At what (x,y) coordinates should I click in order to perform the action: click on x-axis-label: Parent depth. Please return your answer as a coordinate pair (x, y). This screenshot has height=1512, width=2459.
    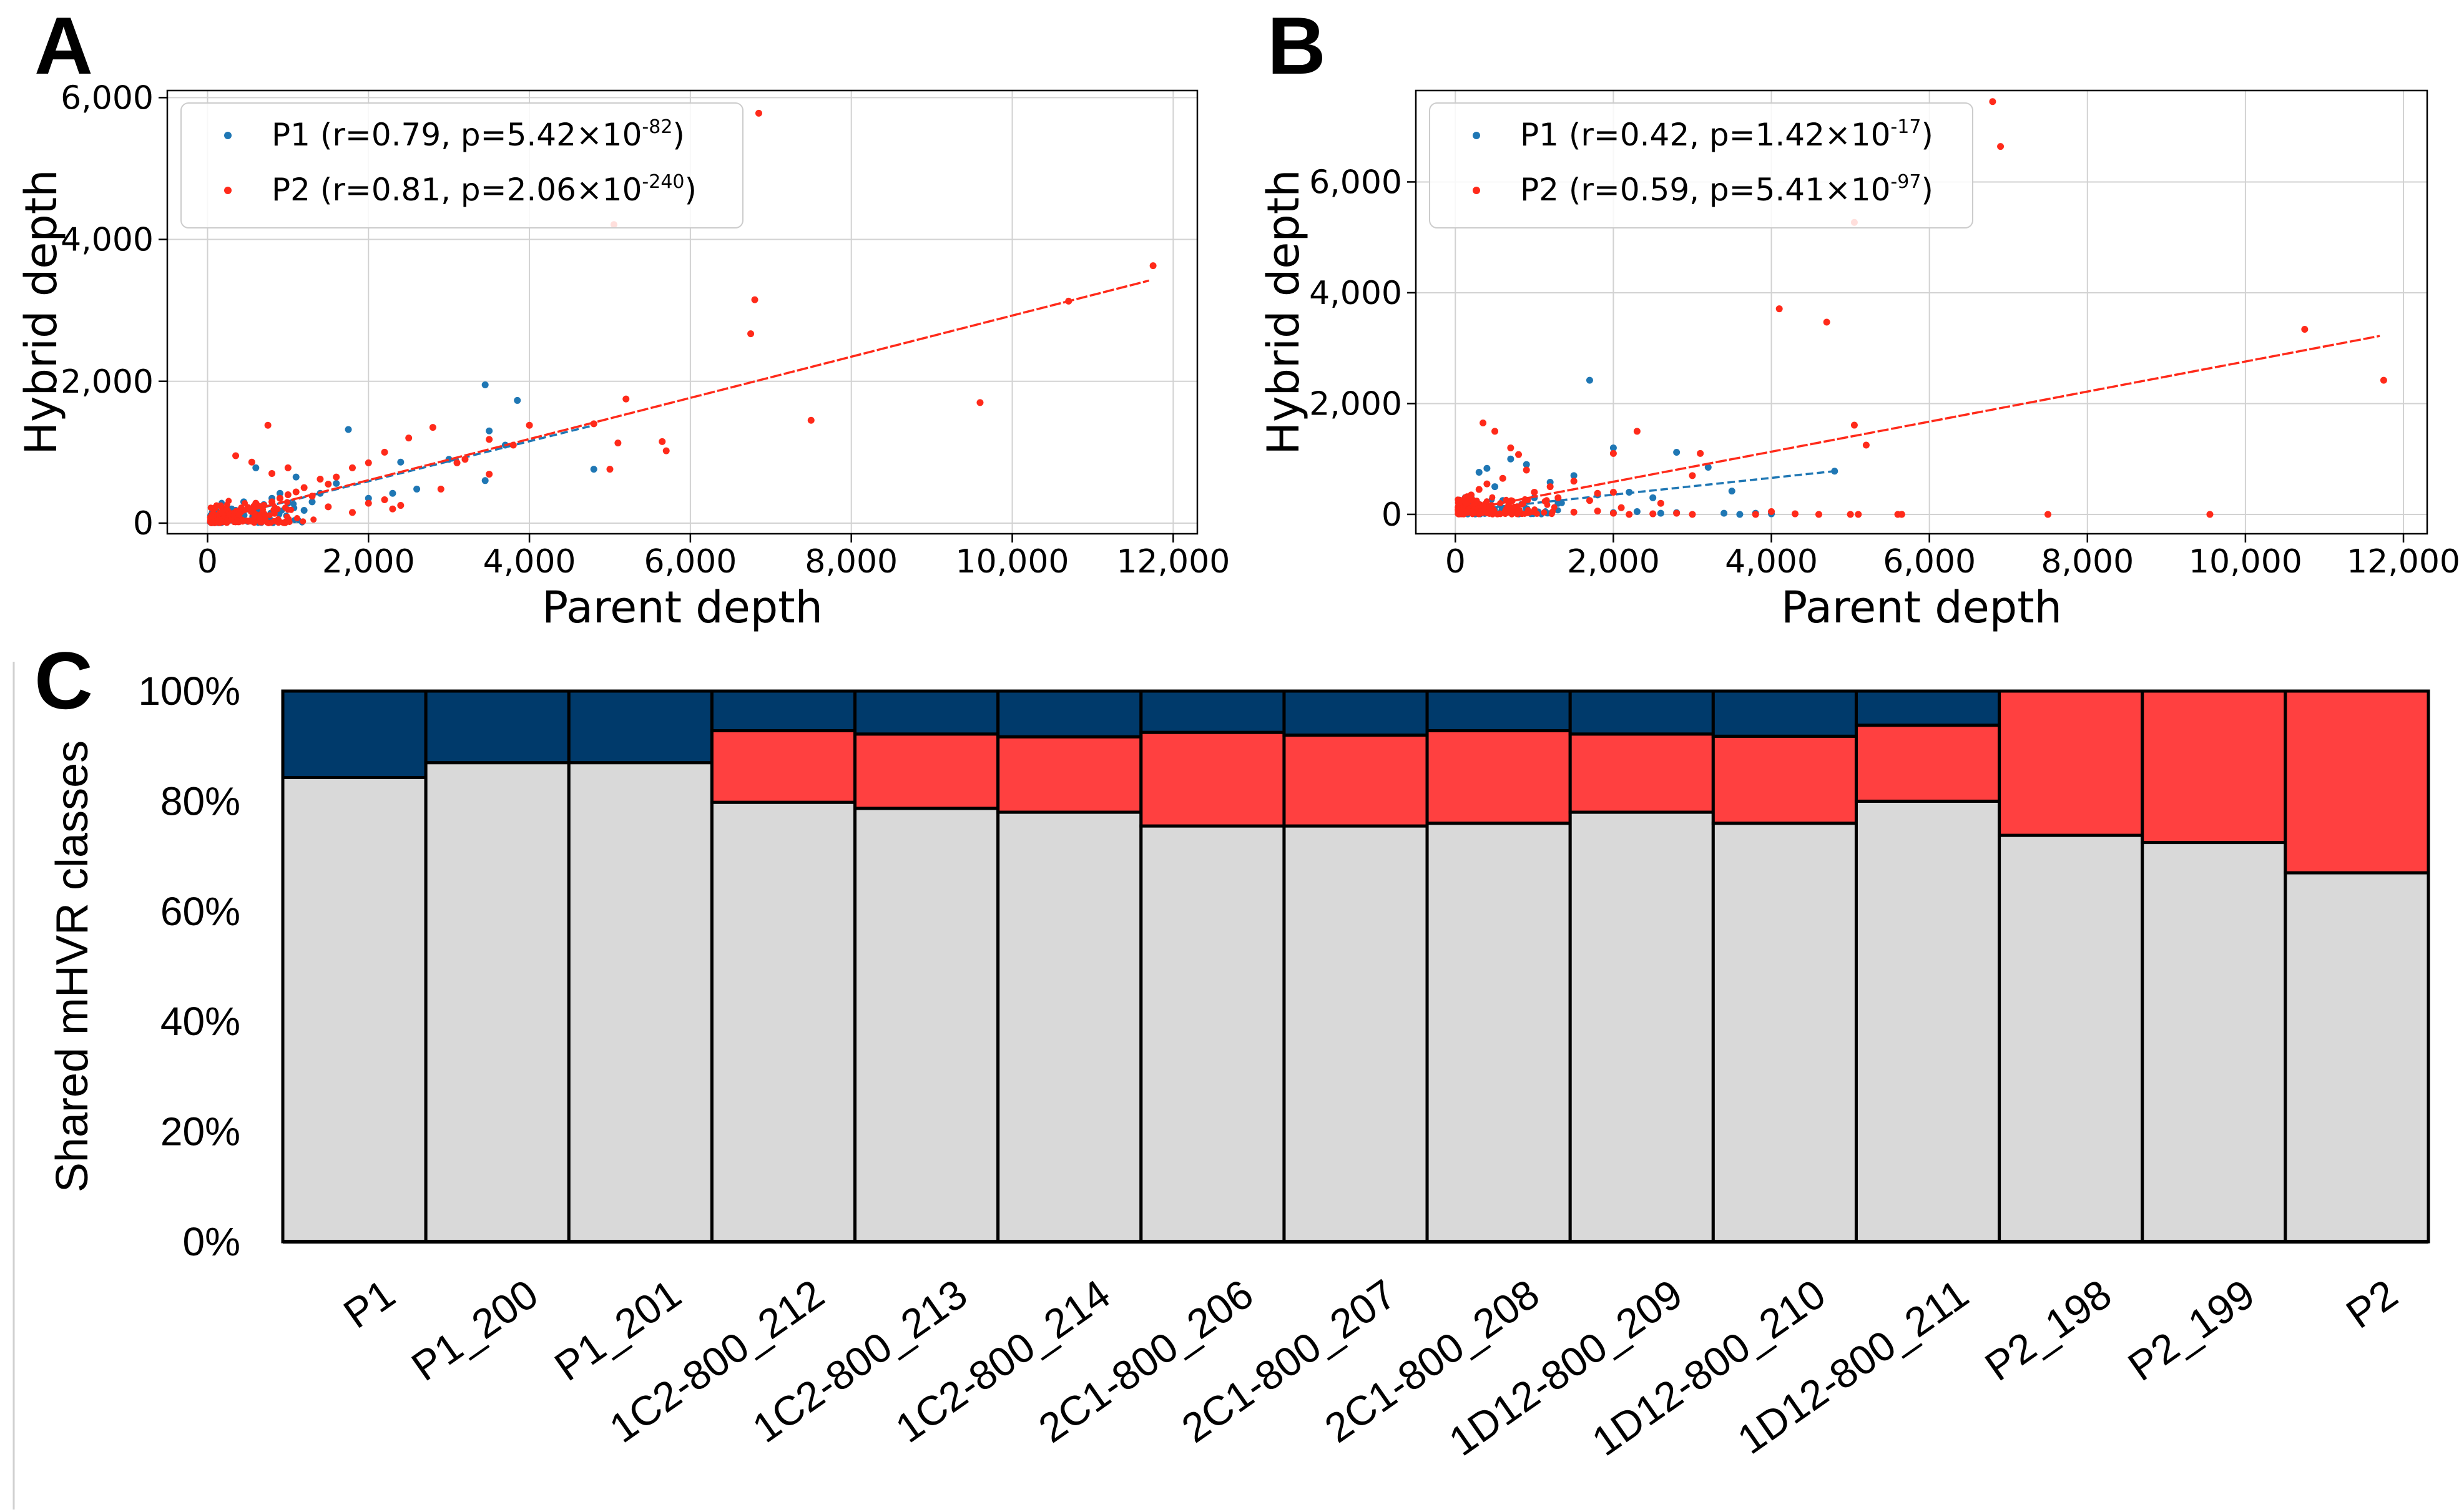
    Looking at the image, I should click on (682, 607).